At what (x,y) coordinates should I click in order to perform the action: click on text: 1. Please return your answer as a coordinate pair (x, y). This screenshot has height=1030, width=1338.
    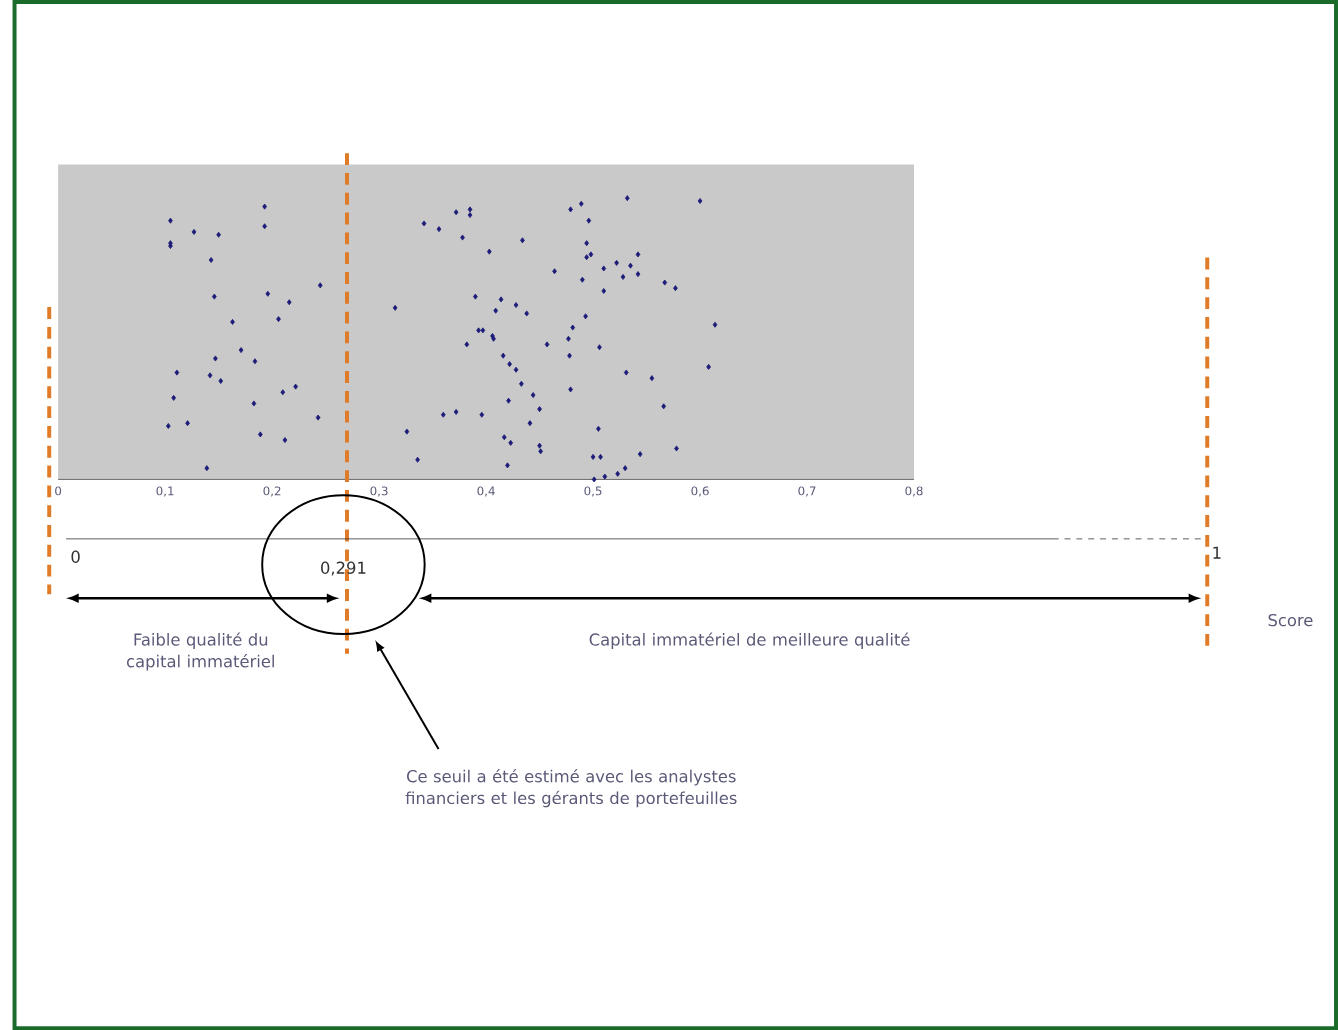
    Looking at the image, I should click on (1217, 552).